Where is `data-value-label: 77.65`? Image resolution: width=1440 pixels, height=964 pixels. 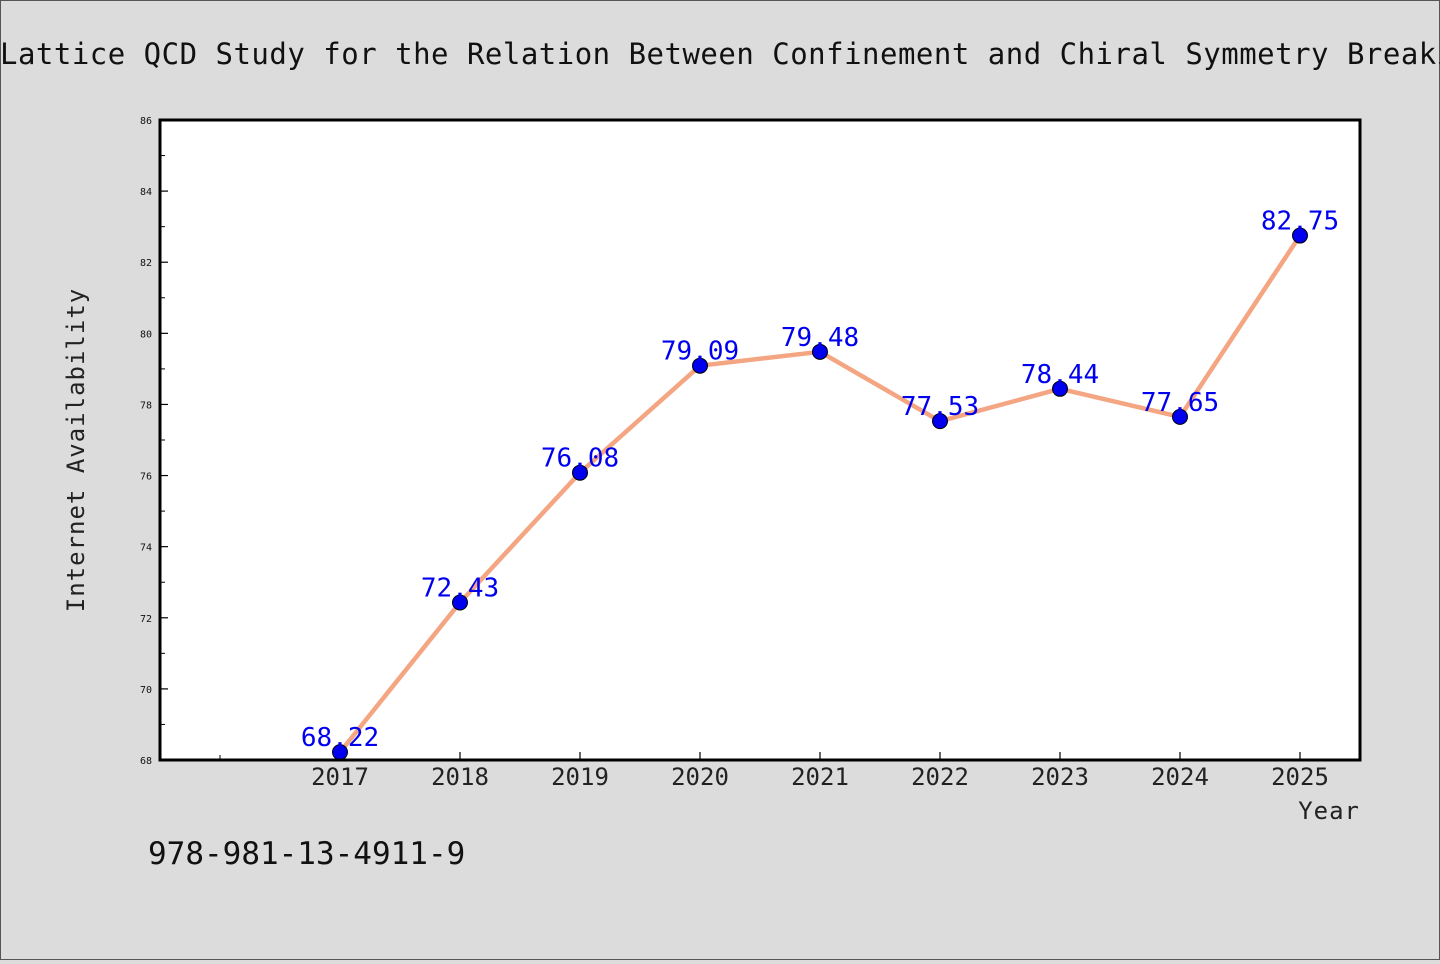 data-value-label: 77.65 is located at coordinates (1180, 403).